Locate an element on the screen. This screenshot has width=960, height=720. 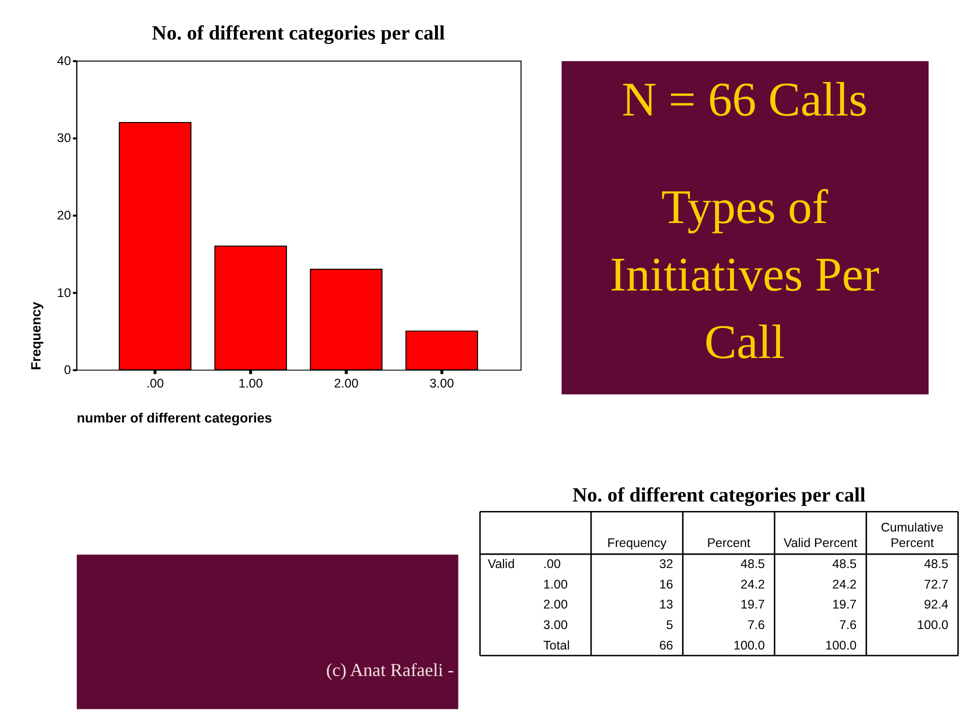
data-label: 66 is located at coordinates (666, 645).